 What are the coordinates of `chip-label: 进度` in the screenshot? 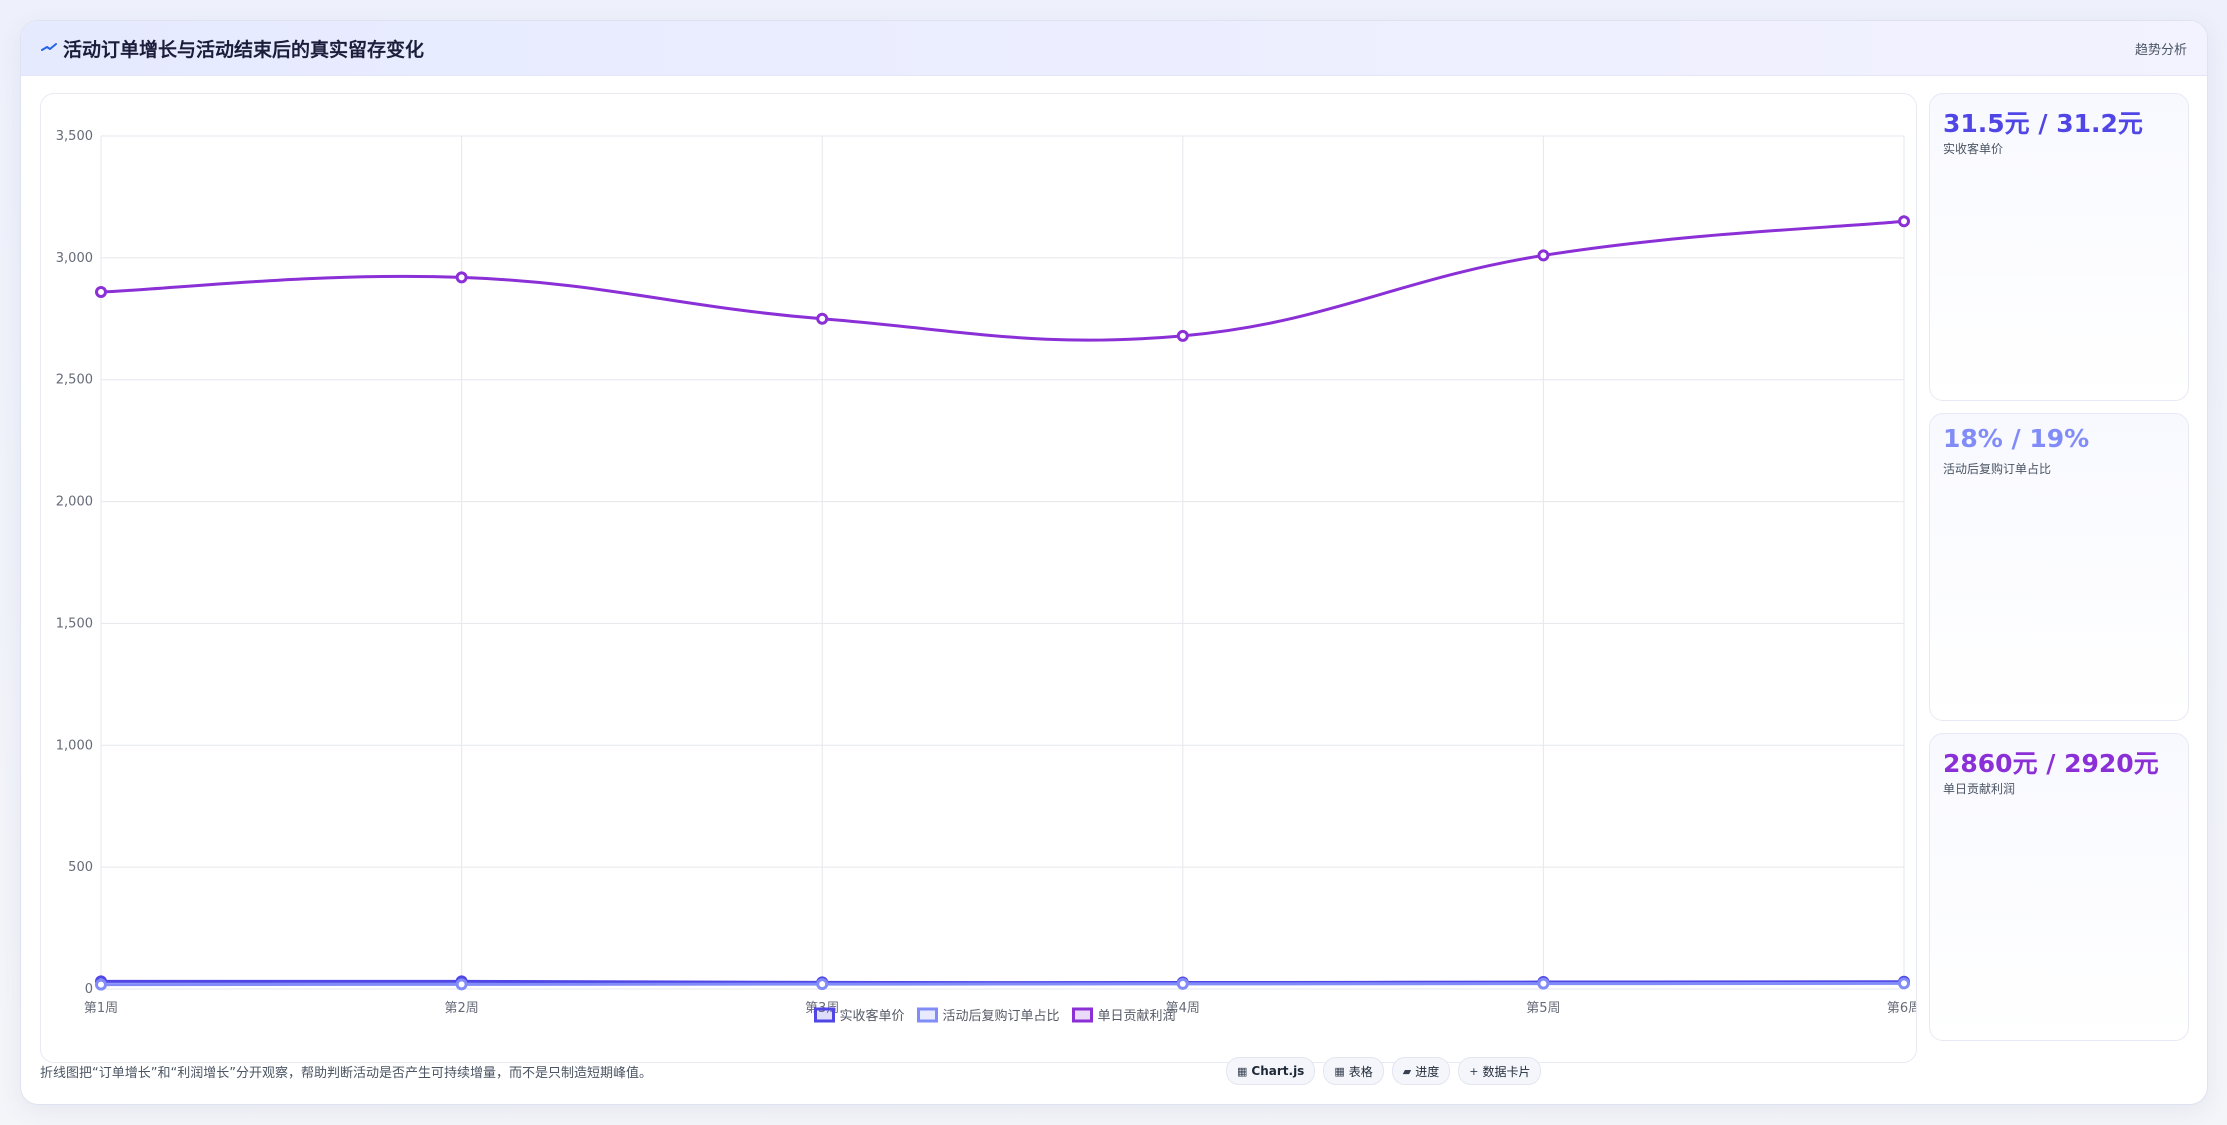 It's located at (1427, 1071).